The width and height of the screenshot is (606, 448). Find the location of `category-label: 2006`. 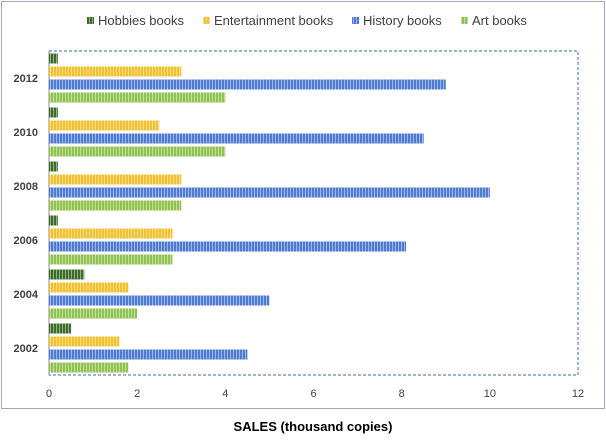

category-label: 2006 is located at coordinates (26, 241).